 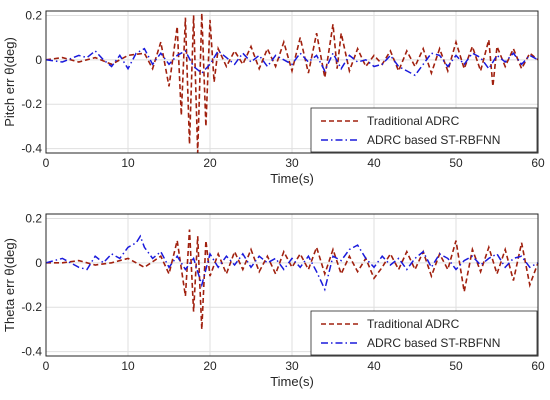 I want to click on y-axis-label: Theta err θ(deg), so click(x=9, y=285).